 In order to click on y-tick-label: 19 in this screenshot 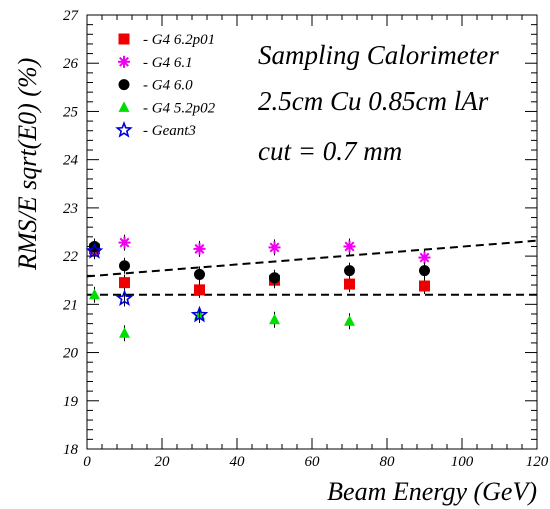, I will do `click(71, 402)`.